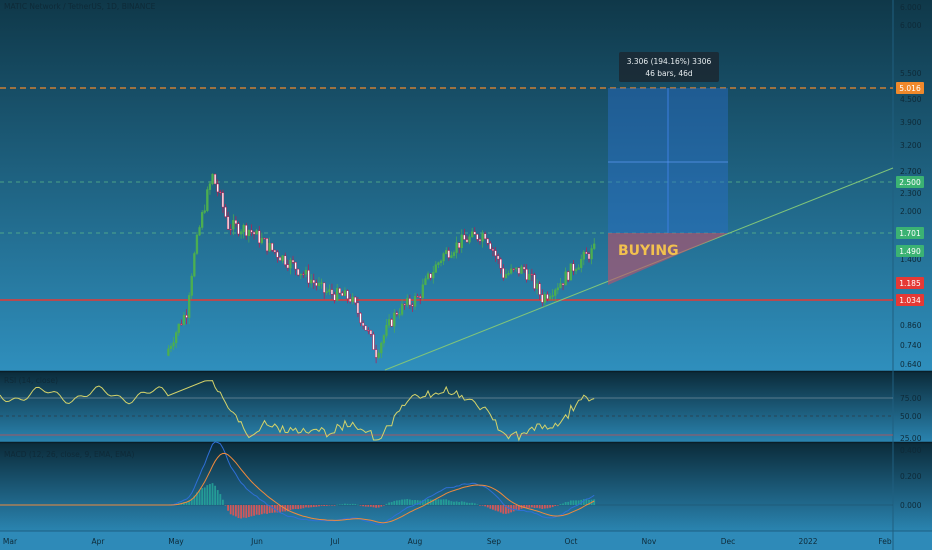 Image resolution: width=932 pixels, height=550 pixels. What do you see at coordinates (911, 505) in the screenshot?
I see `macd-tick: 0.000` at bounding box center [911, 505].